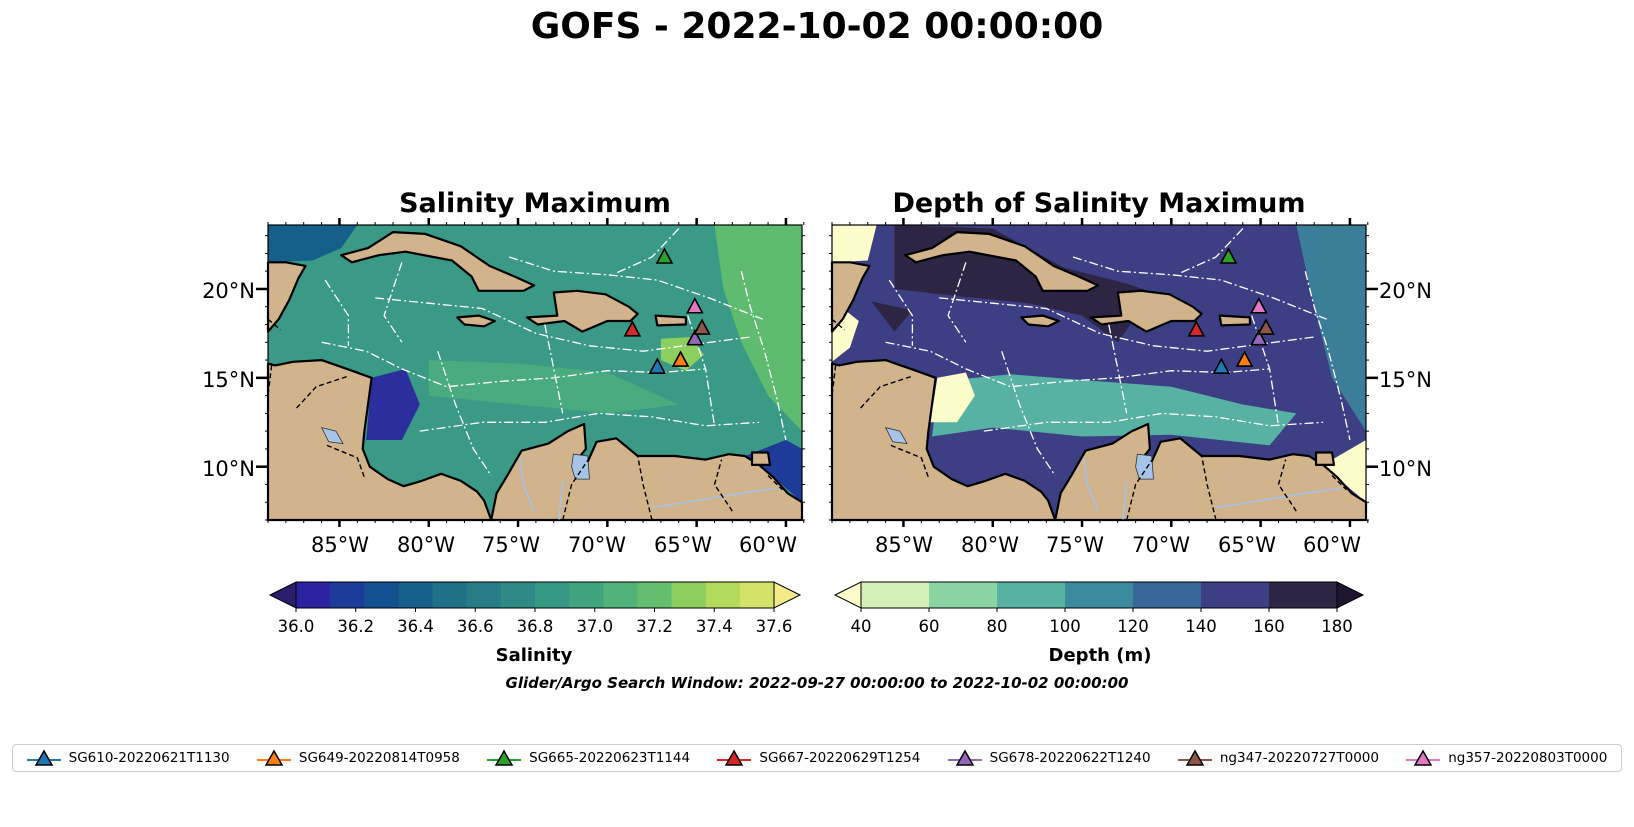 This screenshot has width=1634, height=827. What do you see at coordinates (1049, 758) in the screenshot?
I see `legend-item: SG678-20220622T1240` at bounding box center [1049, 758].